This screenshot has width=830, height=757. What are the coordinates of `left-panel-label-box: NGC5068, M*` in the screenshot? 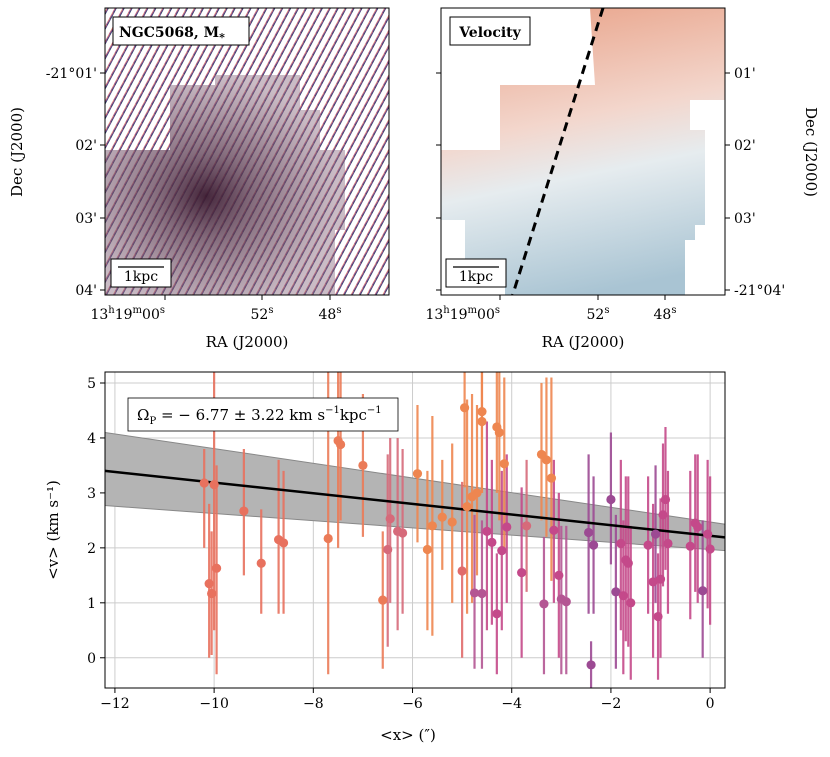 It's located at (181, 31).